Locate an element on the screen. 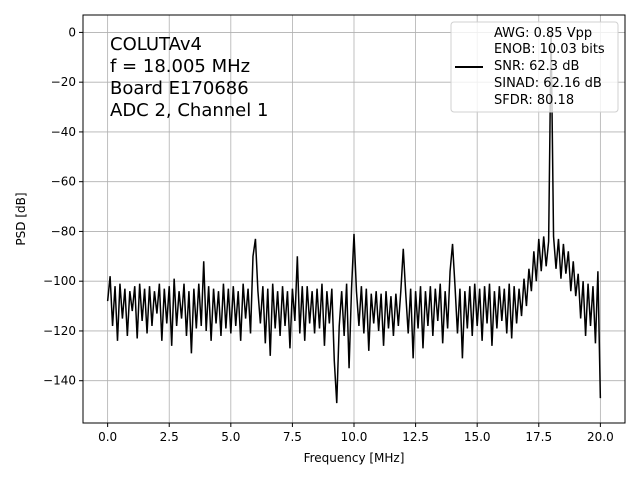  legend-line: SINAD: 62.16 dB is located at coordinates (548, 83).